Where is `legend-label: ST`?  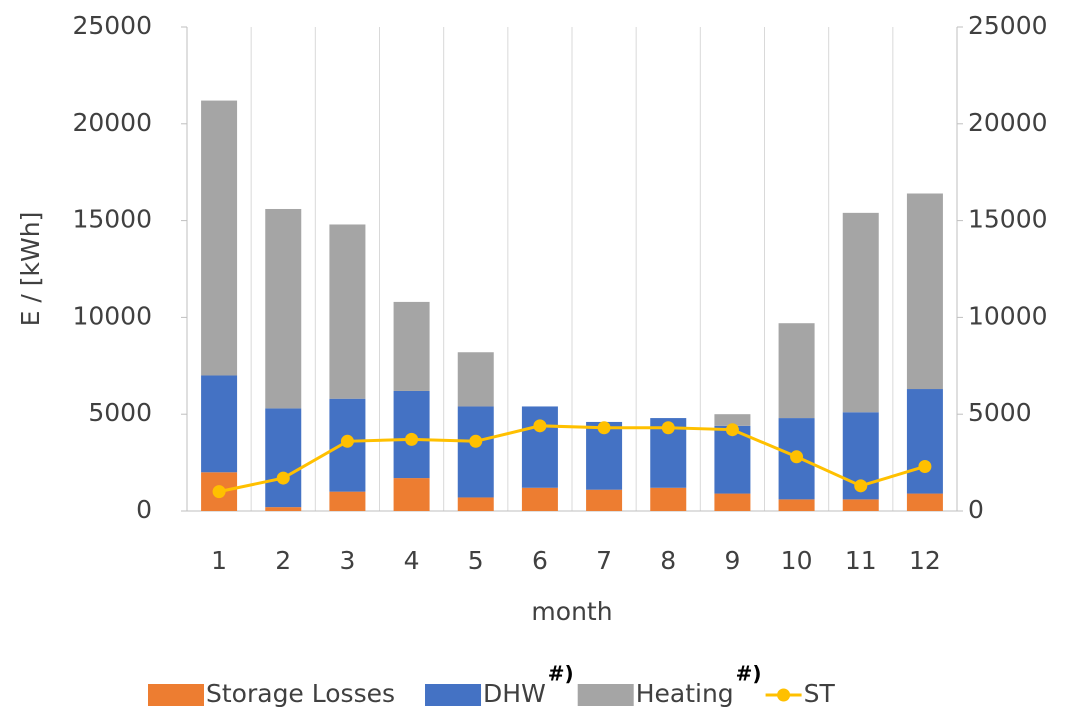
legend-label: ST is located at coordinates (820, 693).